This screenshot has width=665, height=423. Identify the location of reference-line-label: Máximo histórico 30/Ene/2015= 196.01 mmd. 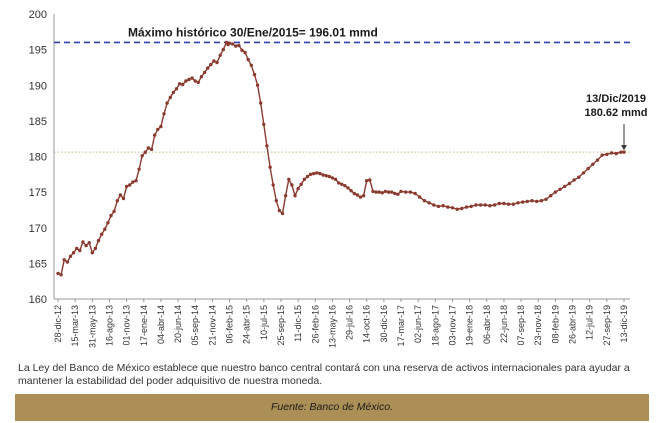
(253, 32).